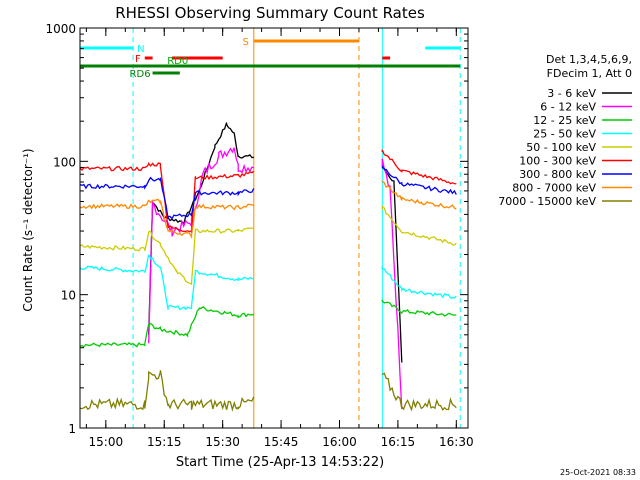 Image resolution: width=640 pixels, height=480 pixels. Describe the element at coordinates (281, 442) in the screenshot. I see `x-tick-label-3: 15:45` at that location.